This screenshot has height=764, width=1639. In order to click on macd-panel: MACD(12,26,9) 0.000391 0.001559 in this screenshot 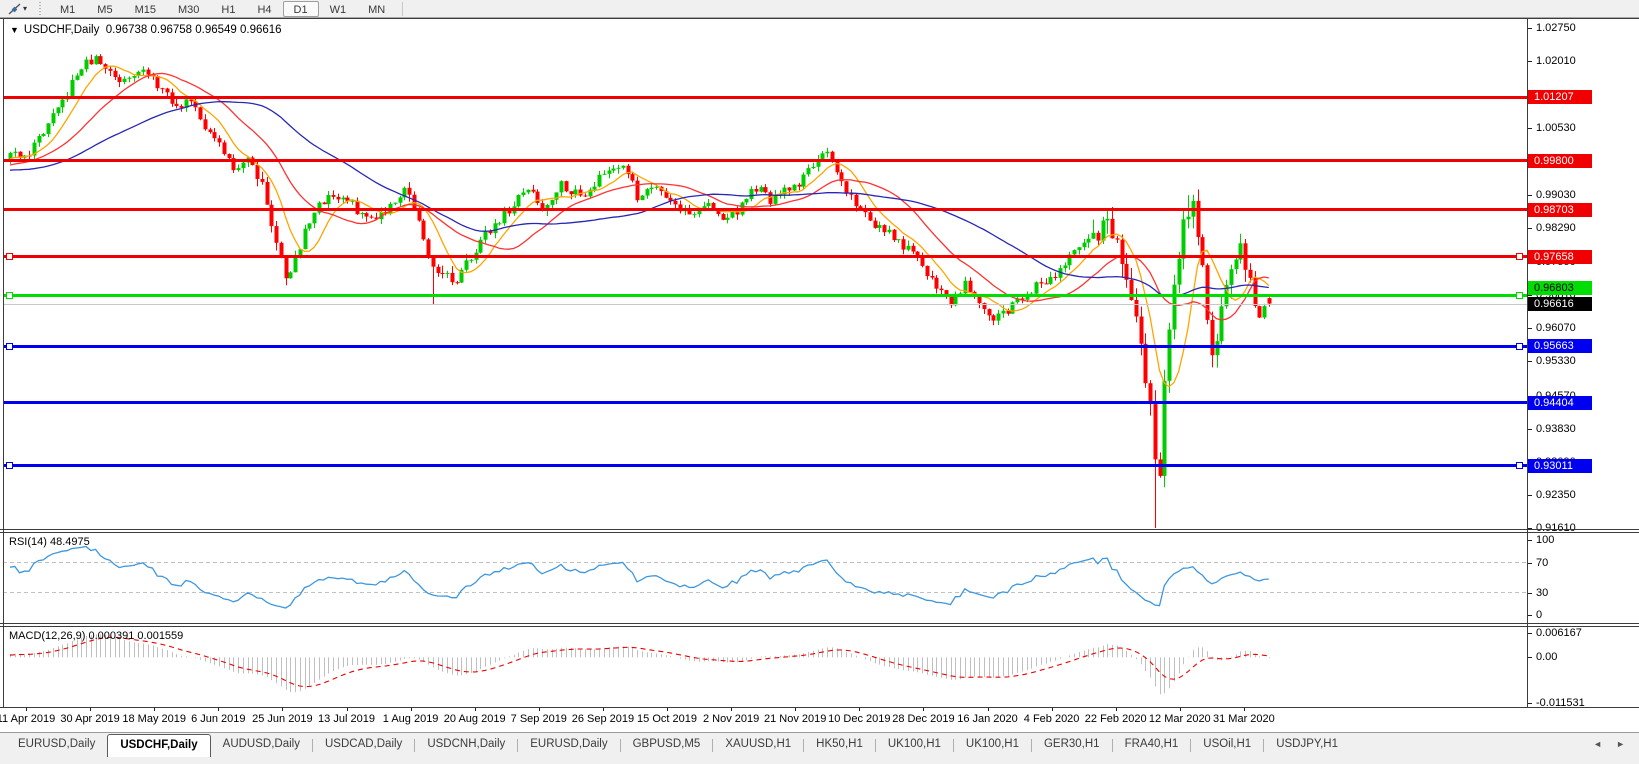, I will do `click(765, 667)`.